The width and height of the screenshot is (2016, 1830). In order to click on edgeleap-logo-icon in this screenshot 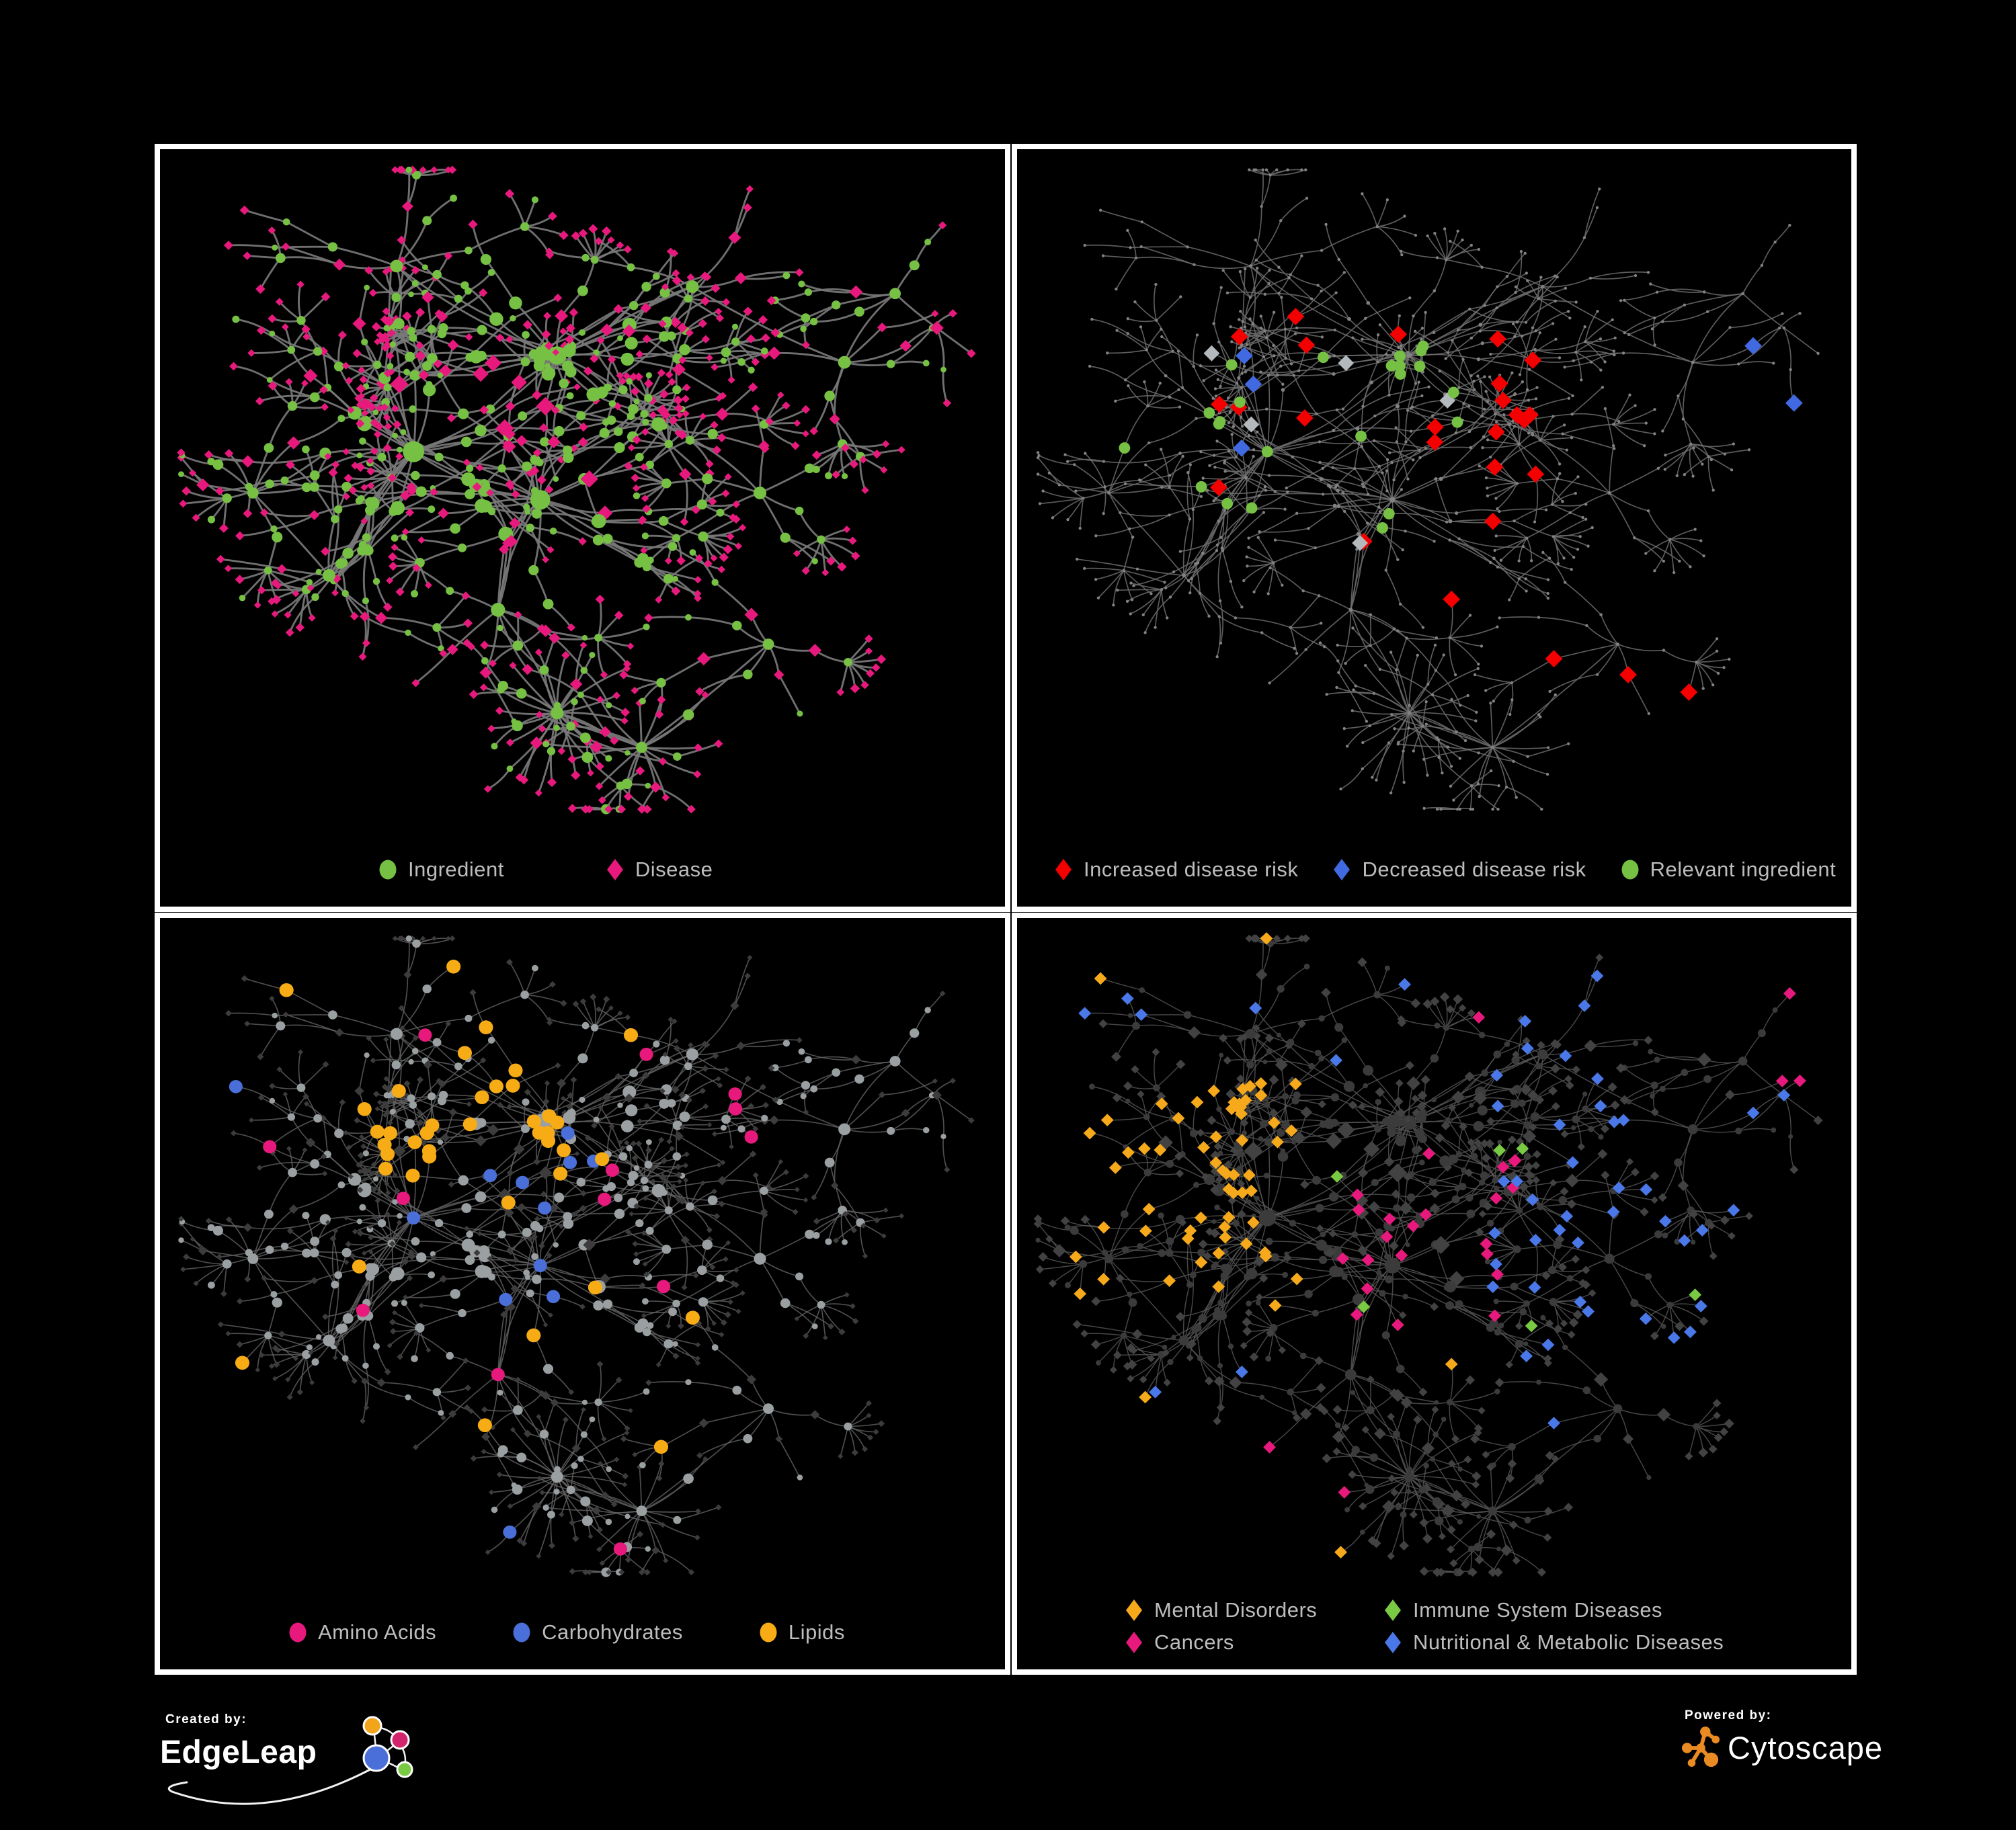, I will do `click(290, 1761)`.